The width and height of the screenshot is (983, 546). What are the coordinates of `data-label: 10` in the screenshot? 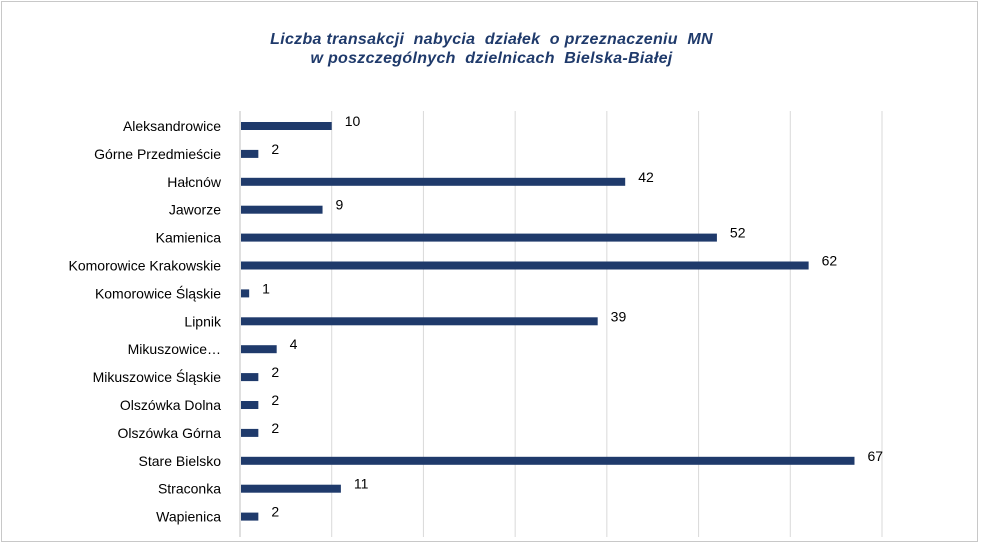 It's located at (353, 121).